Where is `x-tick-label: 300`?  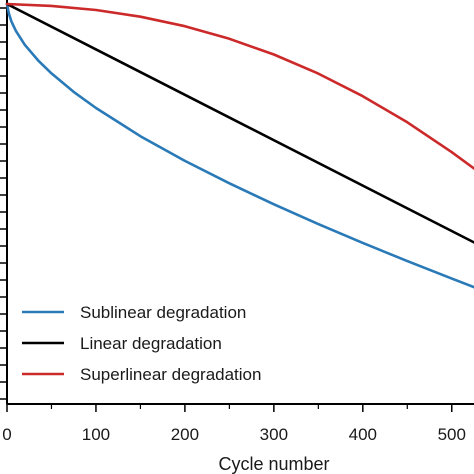
x-tick-label: 300 is located at coordinates (274, 434).